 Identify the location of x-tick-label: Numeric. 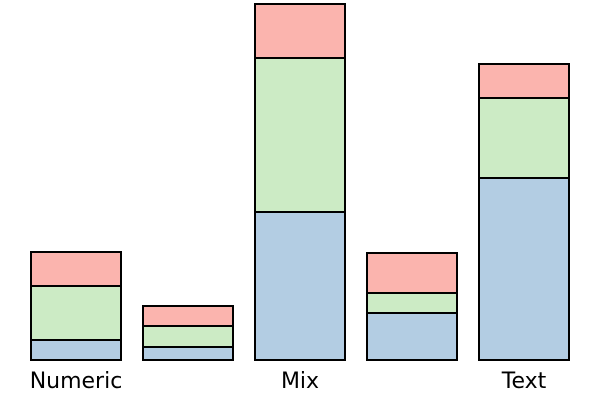
(76, 381).